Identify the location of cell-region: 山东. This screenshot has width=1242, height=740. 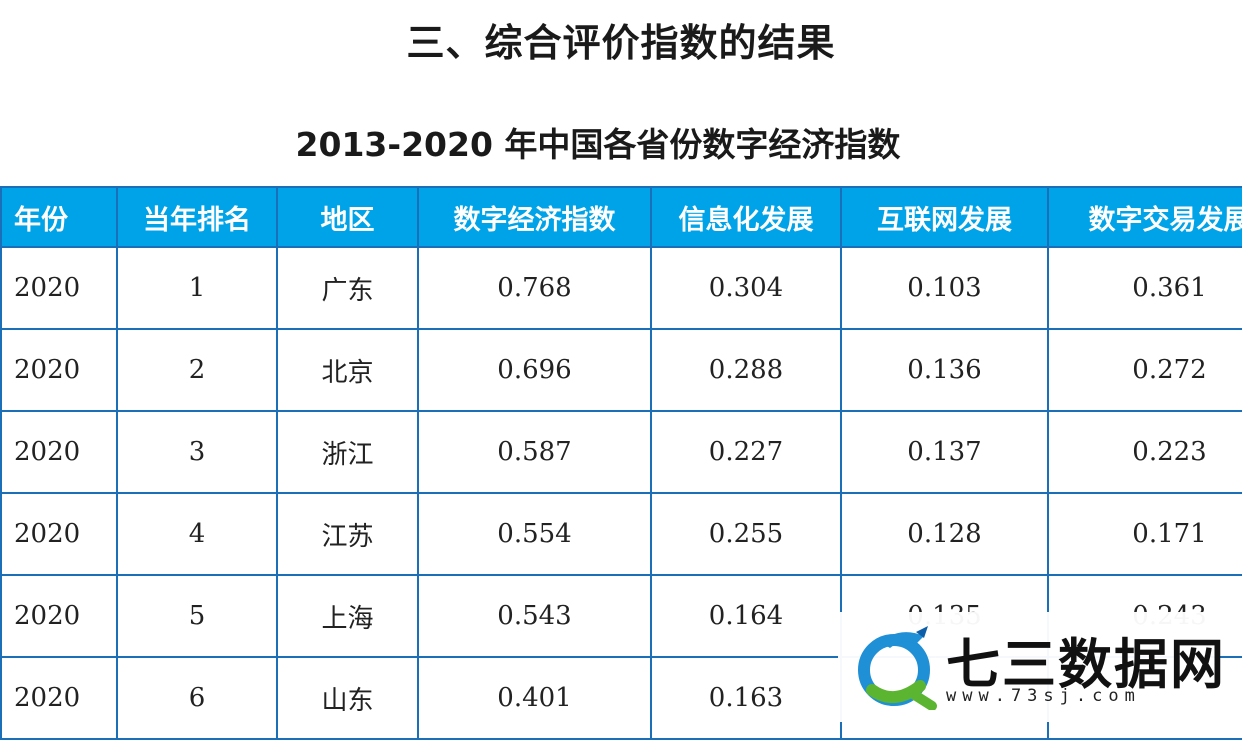
(347, 698).